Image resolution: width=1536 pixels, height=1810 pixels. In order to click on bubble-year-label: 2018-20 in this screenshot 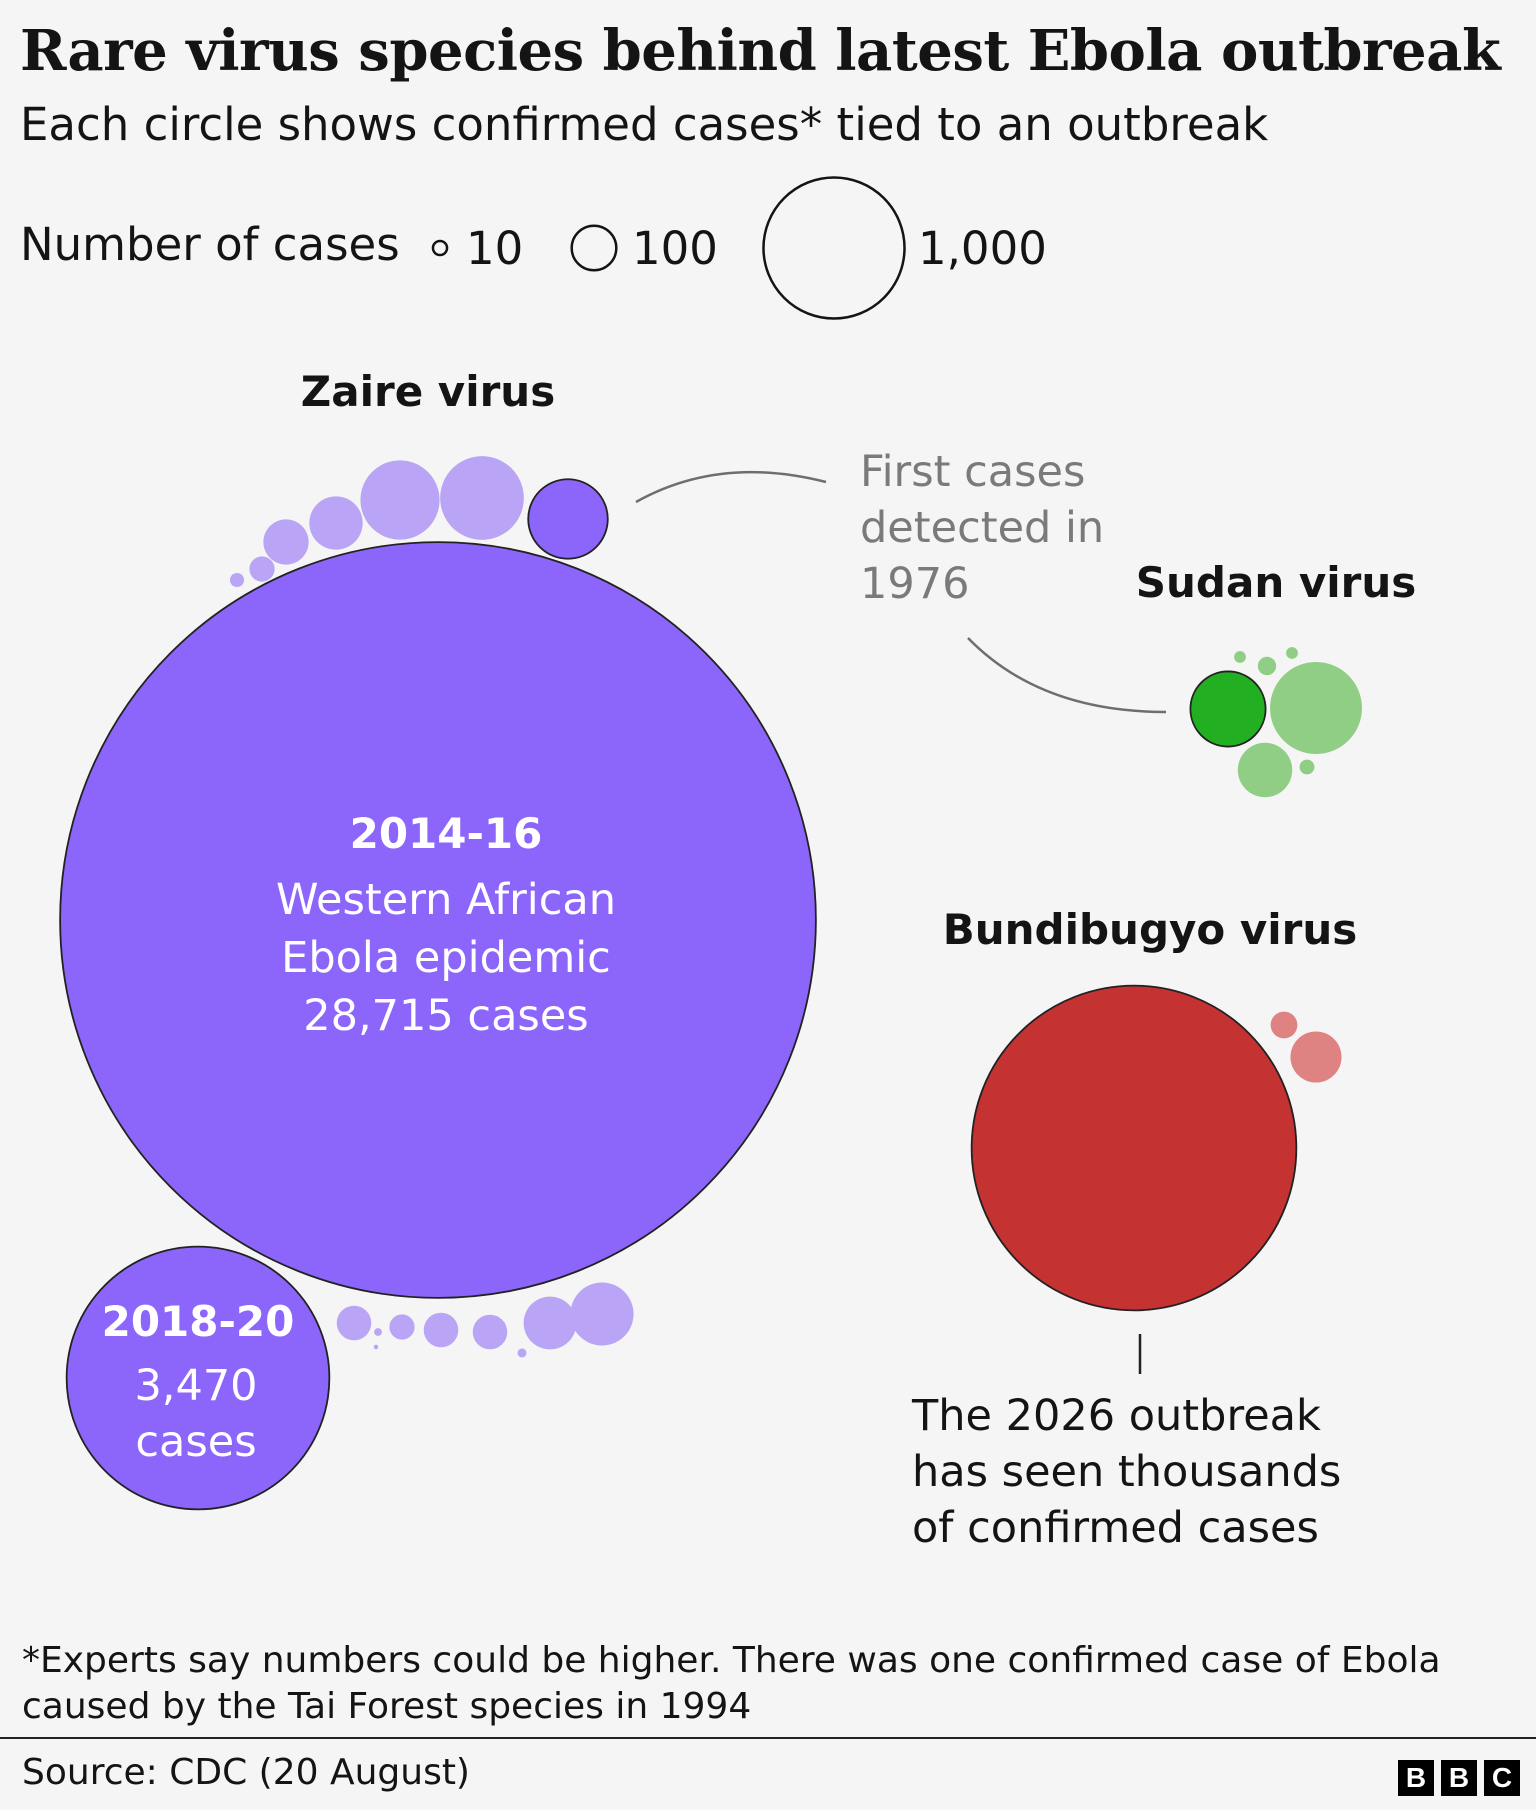, I will do `click(198, 1321)`.